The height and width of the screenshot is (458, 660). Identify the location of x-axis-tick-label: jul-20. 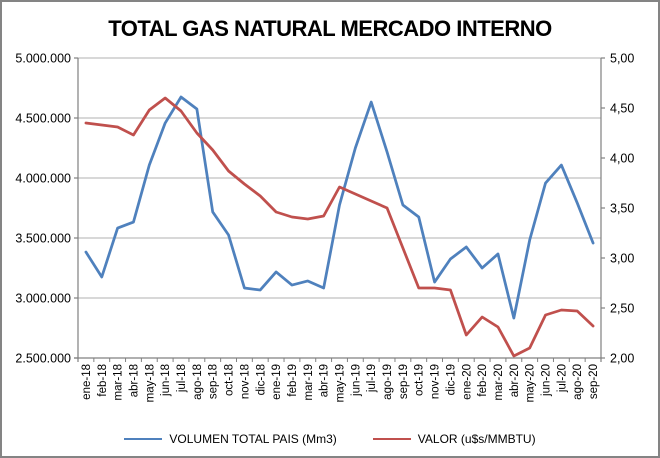
(562, 378).